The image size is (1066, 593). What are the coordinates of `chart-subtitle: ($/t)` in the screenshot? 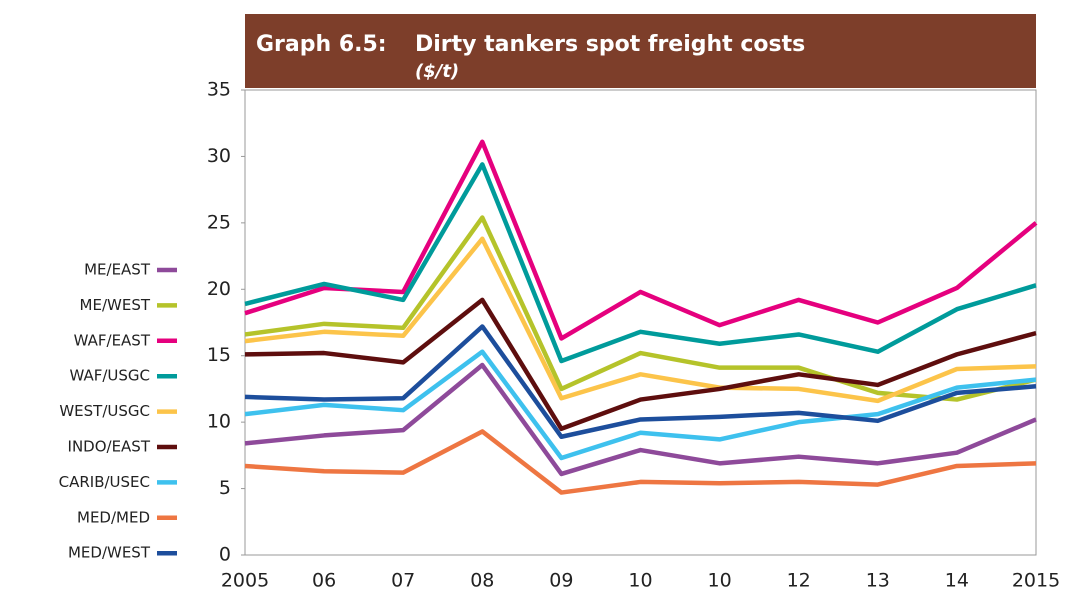 It's located at (437, 71).